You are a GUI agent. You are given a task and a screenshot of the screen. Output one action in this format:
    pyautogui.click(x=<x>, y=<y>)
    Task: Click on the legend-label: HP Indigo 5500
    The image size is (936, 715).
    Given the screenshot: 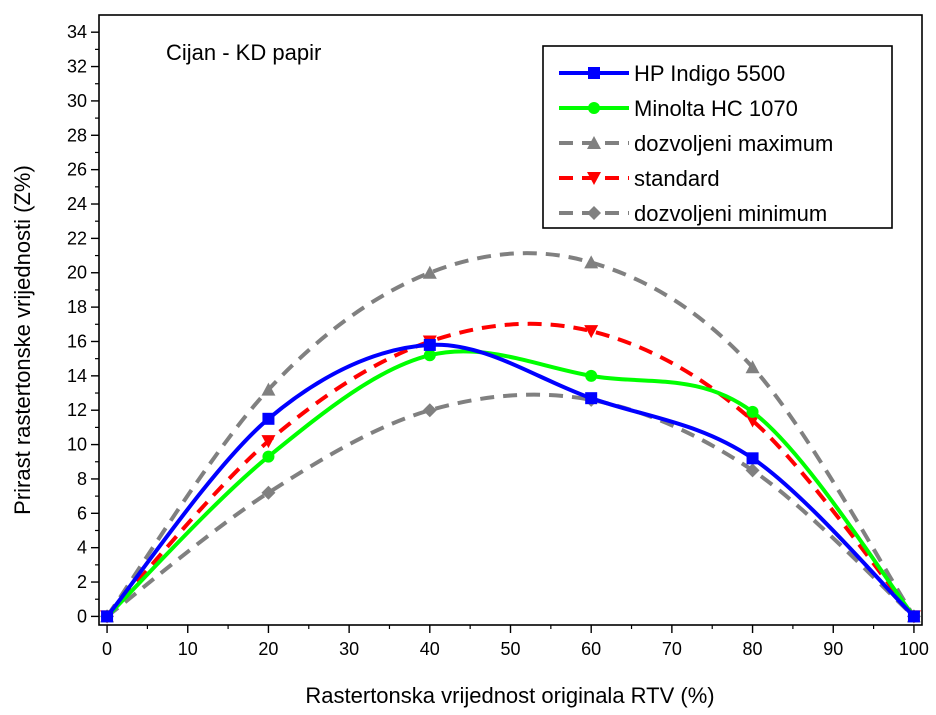 What is the action you would take?
    pyautogui.click(x=709, y=73)
    